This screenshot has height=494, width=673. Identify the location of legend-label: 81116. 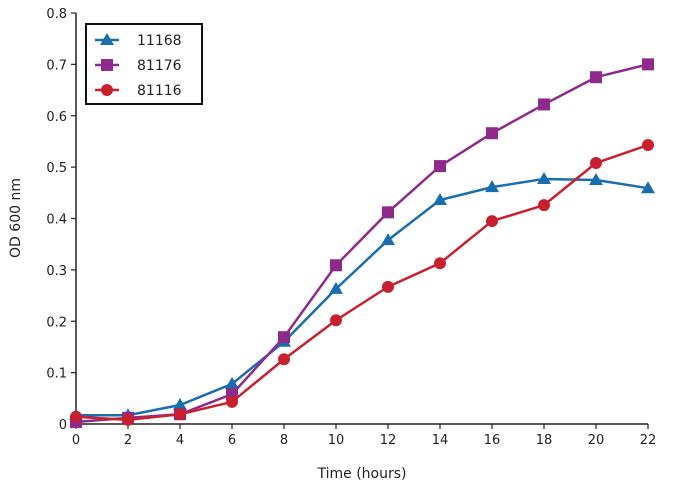
(159, 91).